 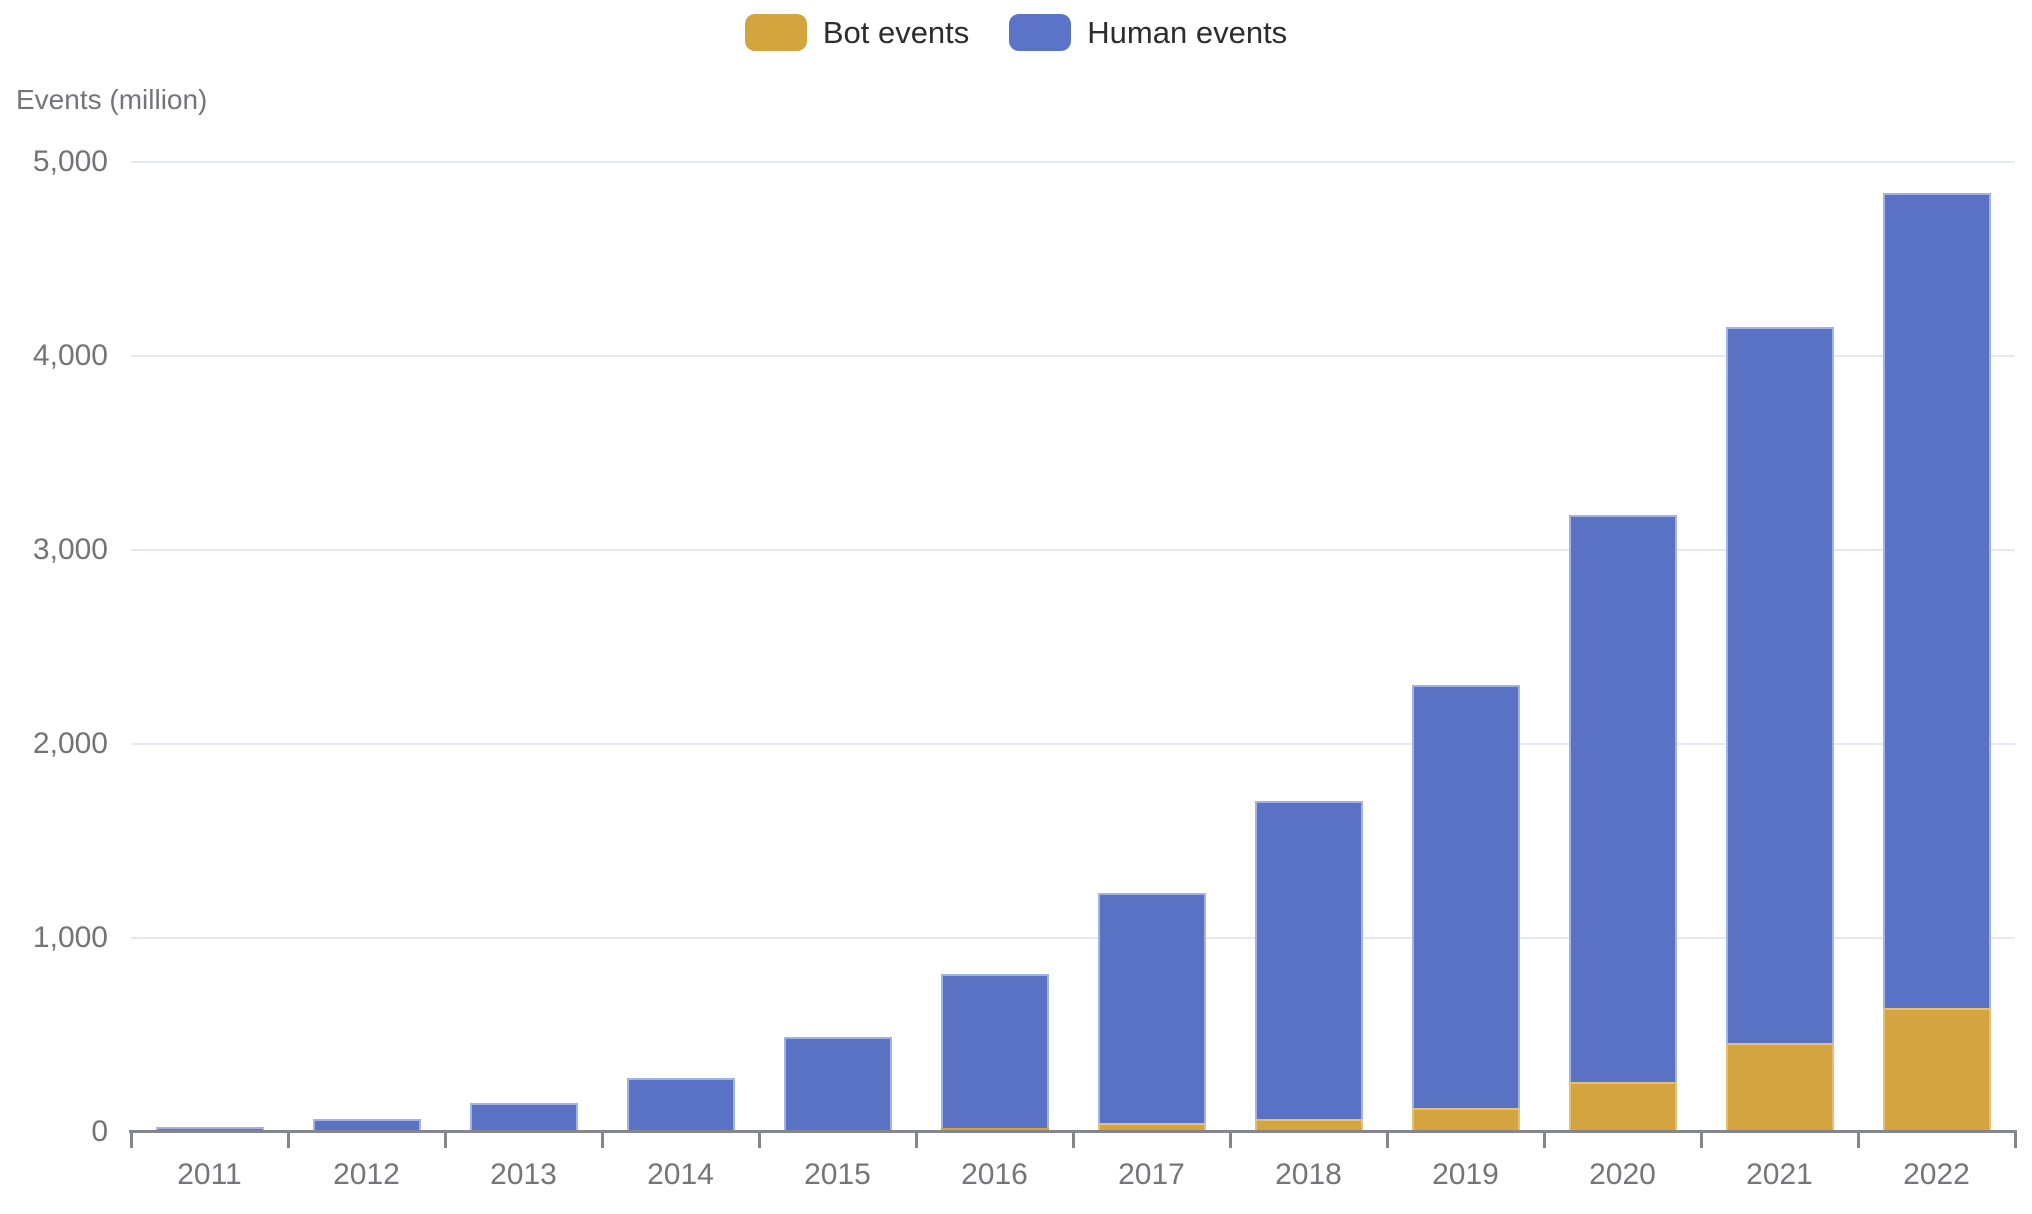 I want to click on x-tick-label-2017: 2017, so click(x=1151, y=1174).